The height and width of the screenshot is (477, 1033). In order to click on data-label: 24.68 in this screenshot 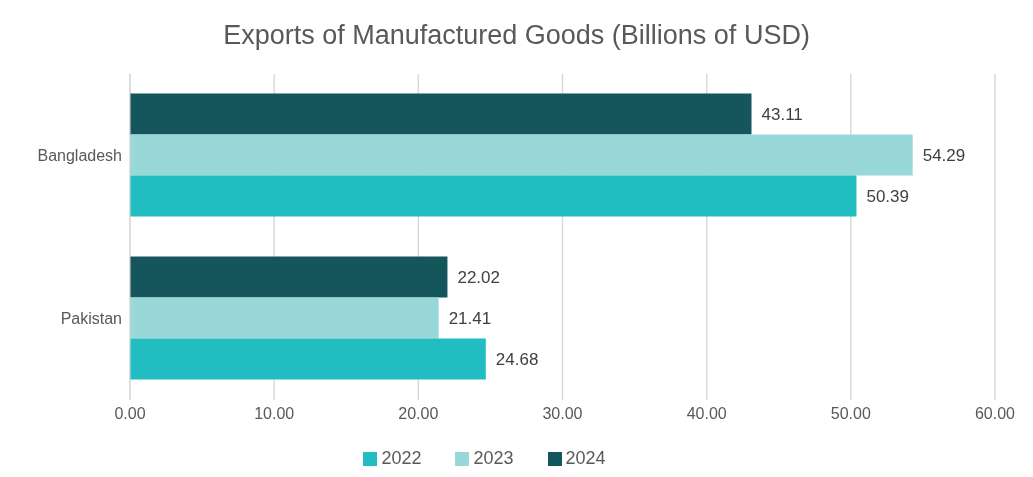, I will do `click(517, 360)`.